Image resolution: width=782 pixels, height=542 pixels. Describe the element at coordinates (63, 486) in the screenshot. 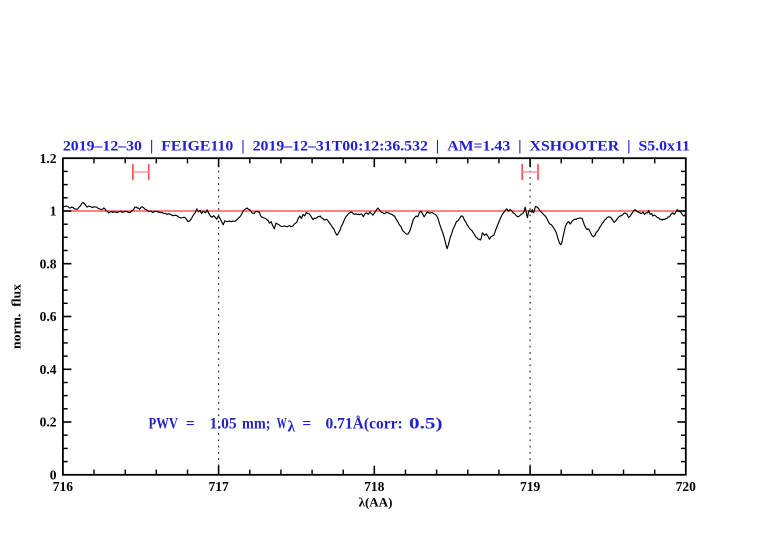

I see `svg-text: 716` at that location.